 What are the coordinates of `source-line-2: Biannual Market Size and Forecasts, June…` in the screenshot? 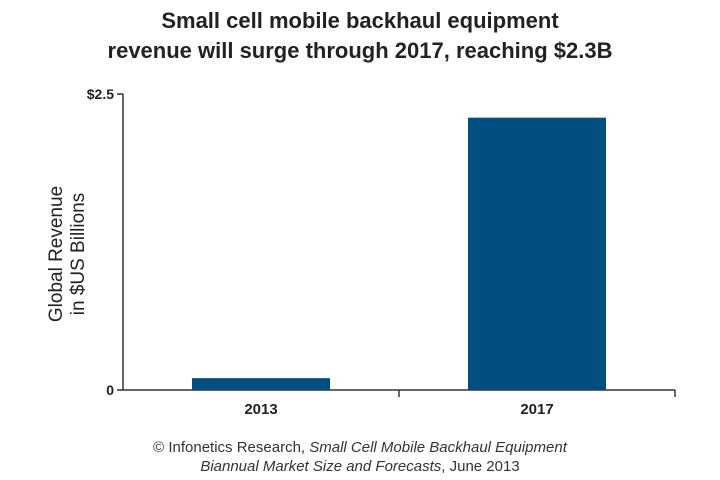 It's located at (360, 466).